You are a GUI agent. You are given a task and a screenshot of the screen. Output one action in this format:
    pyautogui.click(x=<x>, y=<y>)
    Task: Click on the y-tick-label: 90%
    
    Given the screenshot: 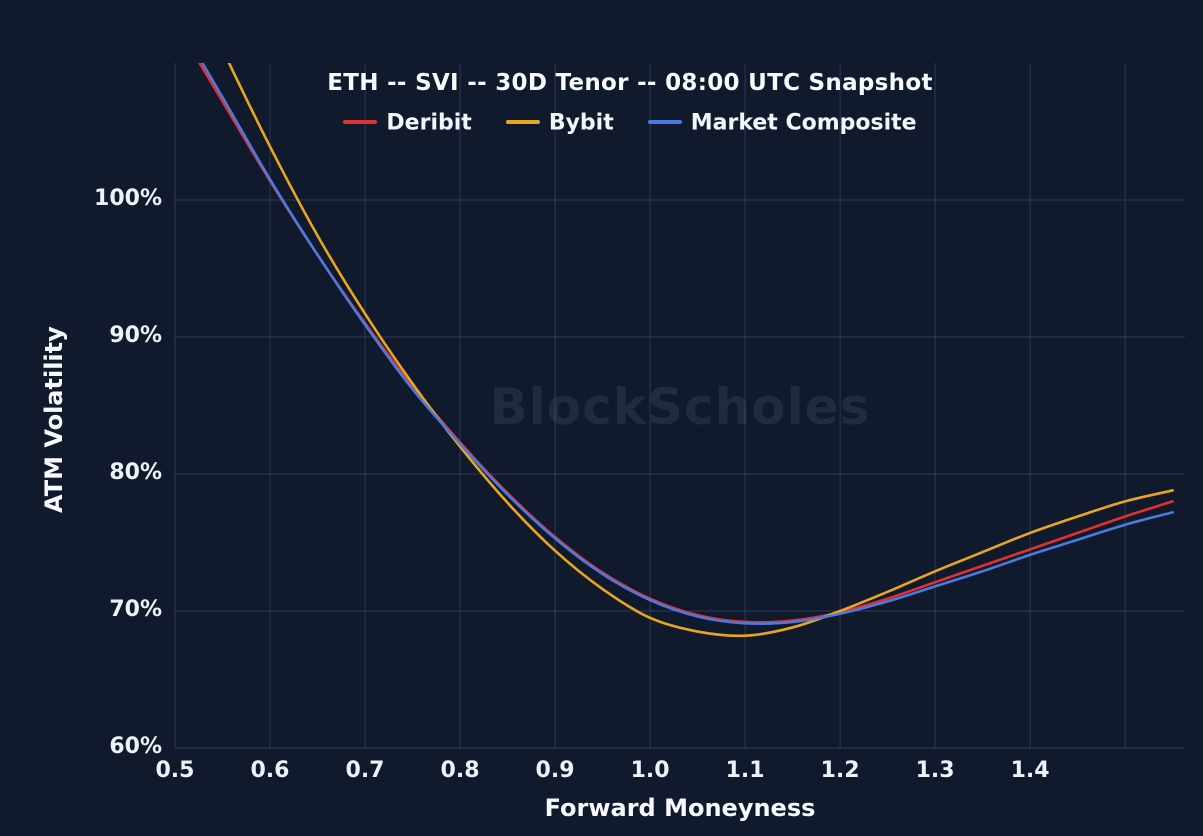 What is the action you would take?
    pyautogui.click(x=135, y=335)
    